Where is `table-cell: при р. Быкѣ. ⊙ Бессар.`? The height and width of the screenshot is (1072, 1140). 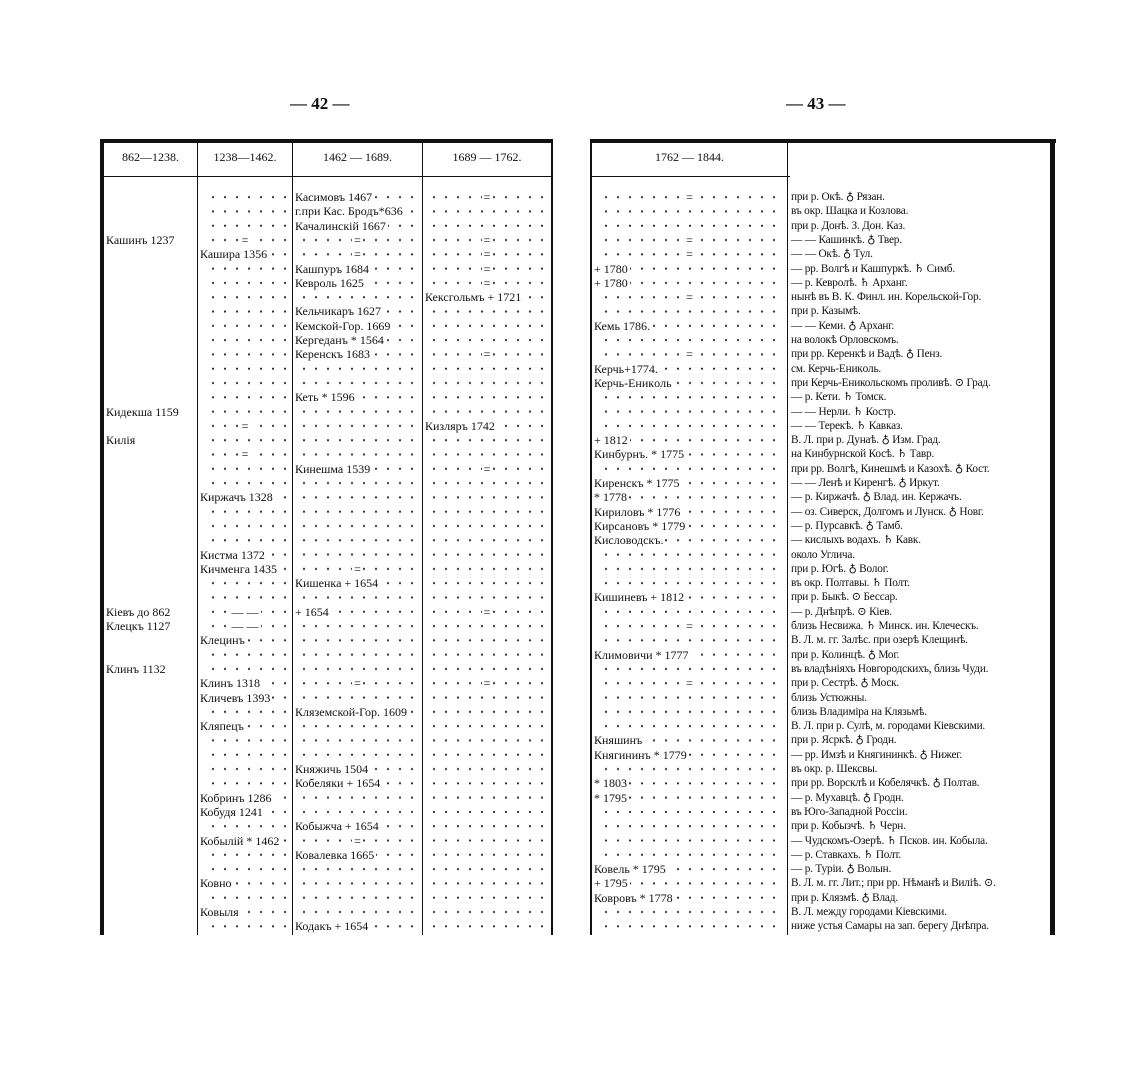 table-cell: при р. Быкѣ. ⊙ Бессар. is located at coordinates (919, 597).